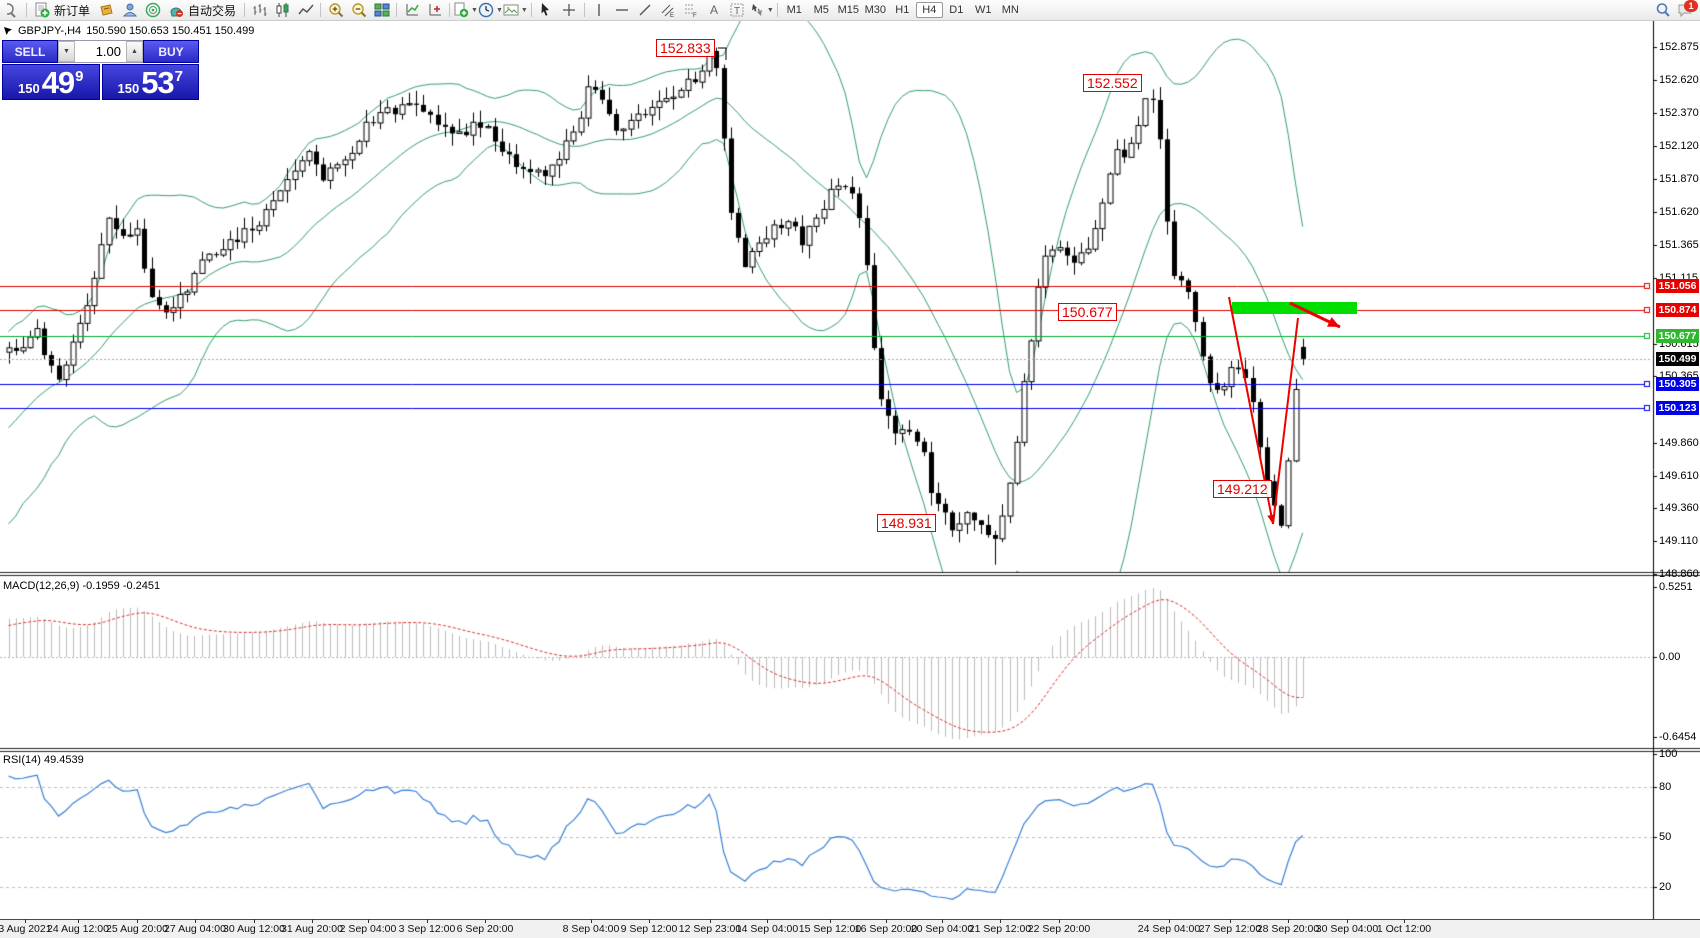  What do you see at coordinates (259, 10) in the screenshot?
I see `bar-chart-icon` at bounding box center [259, 10].